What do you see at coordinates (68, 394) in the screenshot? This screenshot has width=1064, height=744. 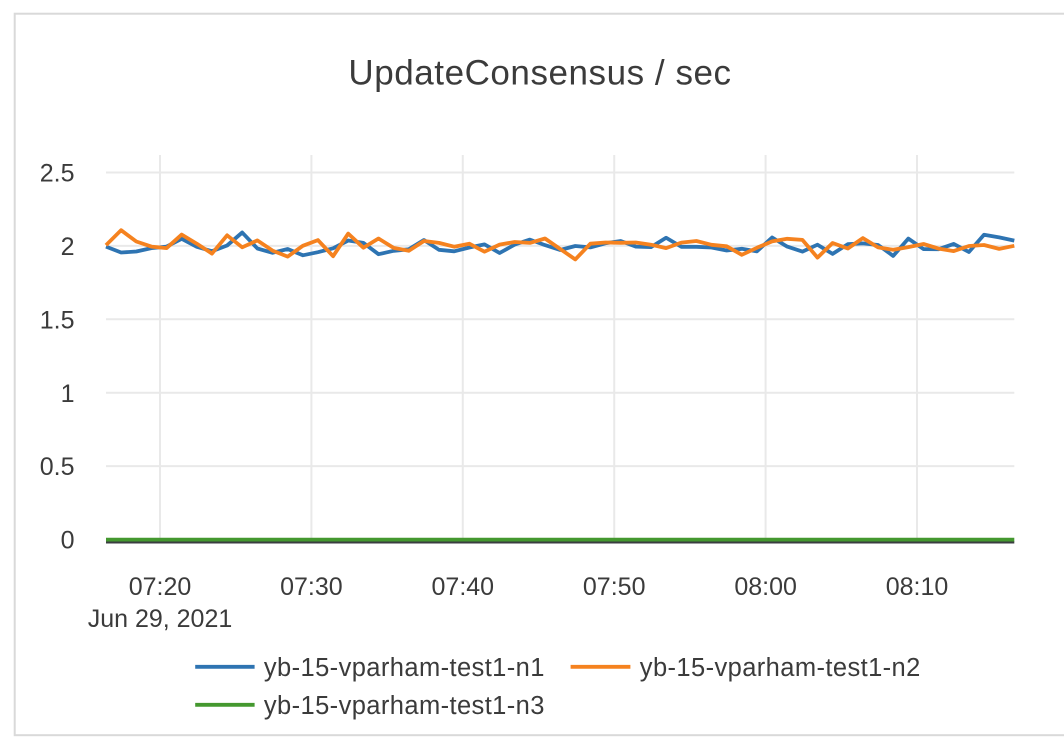 I see `svg-text: 1` at bounding box center [68, 394].